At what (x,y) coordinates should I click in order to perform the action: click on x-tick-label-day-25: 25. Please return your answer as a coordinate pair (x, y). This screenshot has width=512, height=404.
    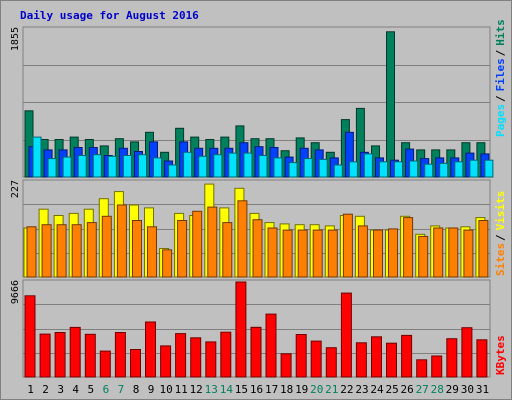
    Looking at the image, I should click on (391, 389).